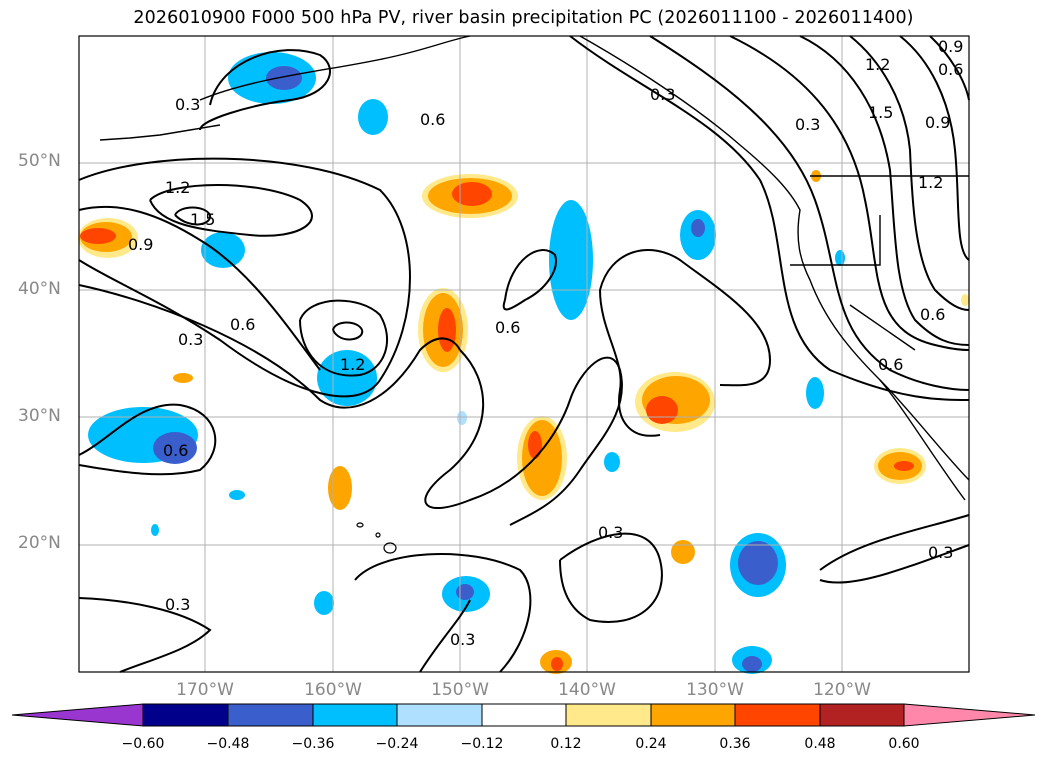 This screenshot has height=765, width=1047. I want to click on lat-label-40n: 40°N, so click(39, 289).